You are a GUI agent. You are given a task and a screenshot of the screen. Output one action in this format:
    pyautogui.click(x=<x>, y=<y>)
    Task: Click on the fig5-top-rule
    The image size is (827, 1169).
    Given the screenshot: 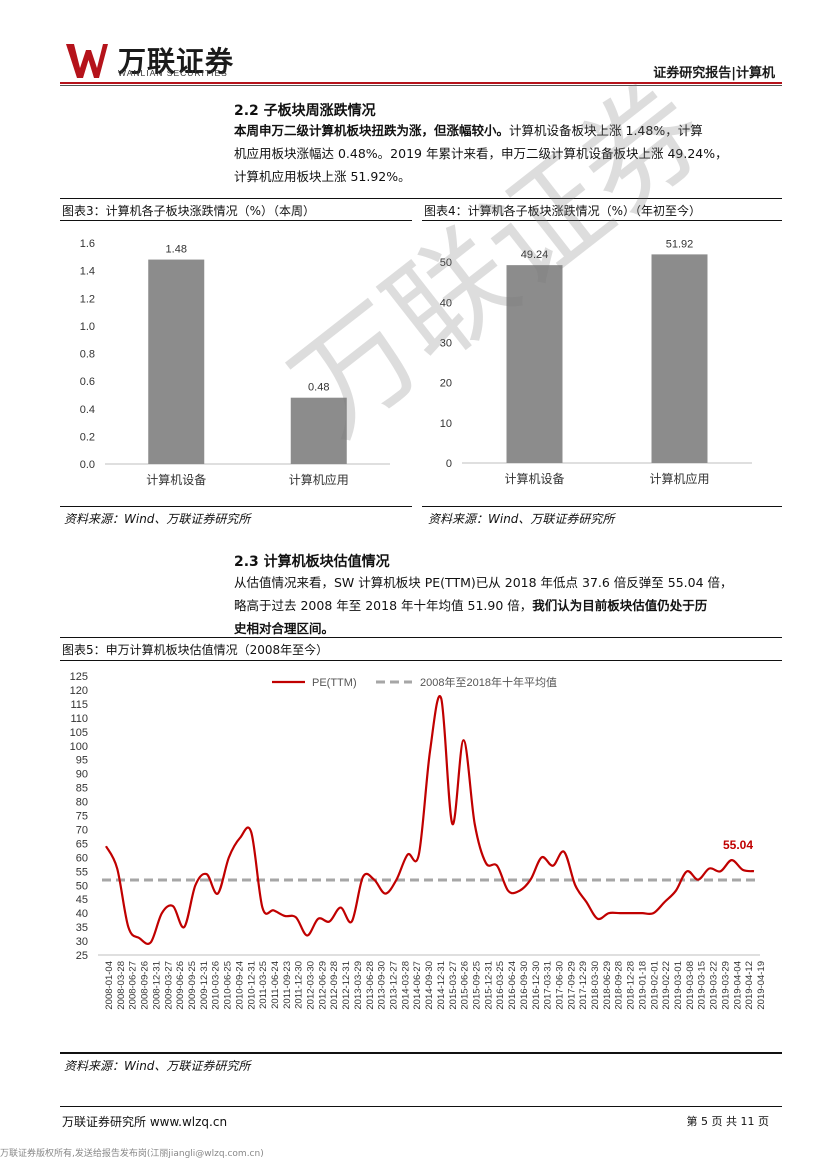 What is the action you would take?
    pyautogui.click(x=421, y=637)
    